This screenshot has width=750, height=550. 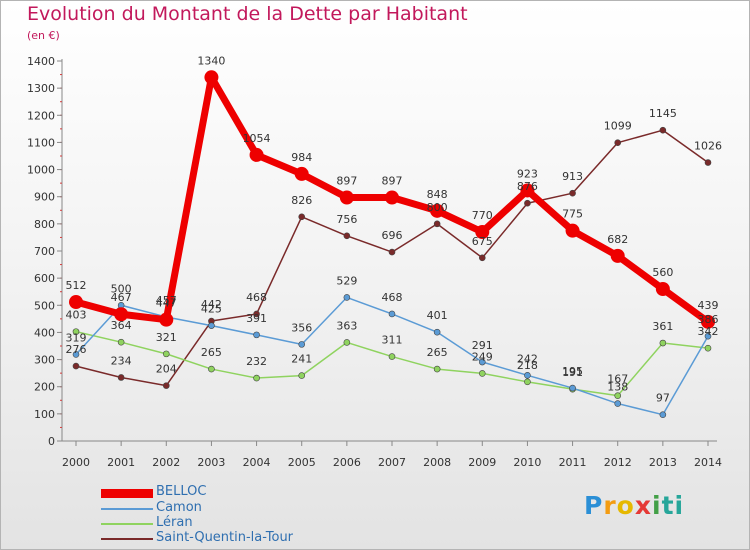 What do you see at coordinates (618, 126) in the screenshot?
I see `data-label: 1099` at bounding box center [618, 126].